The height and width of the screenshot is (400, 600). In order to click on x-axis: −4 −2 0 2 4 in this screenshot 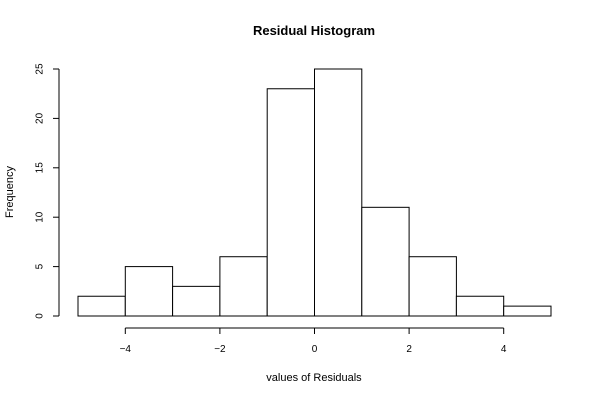, I will do `click(313, 341)`.